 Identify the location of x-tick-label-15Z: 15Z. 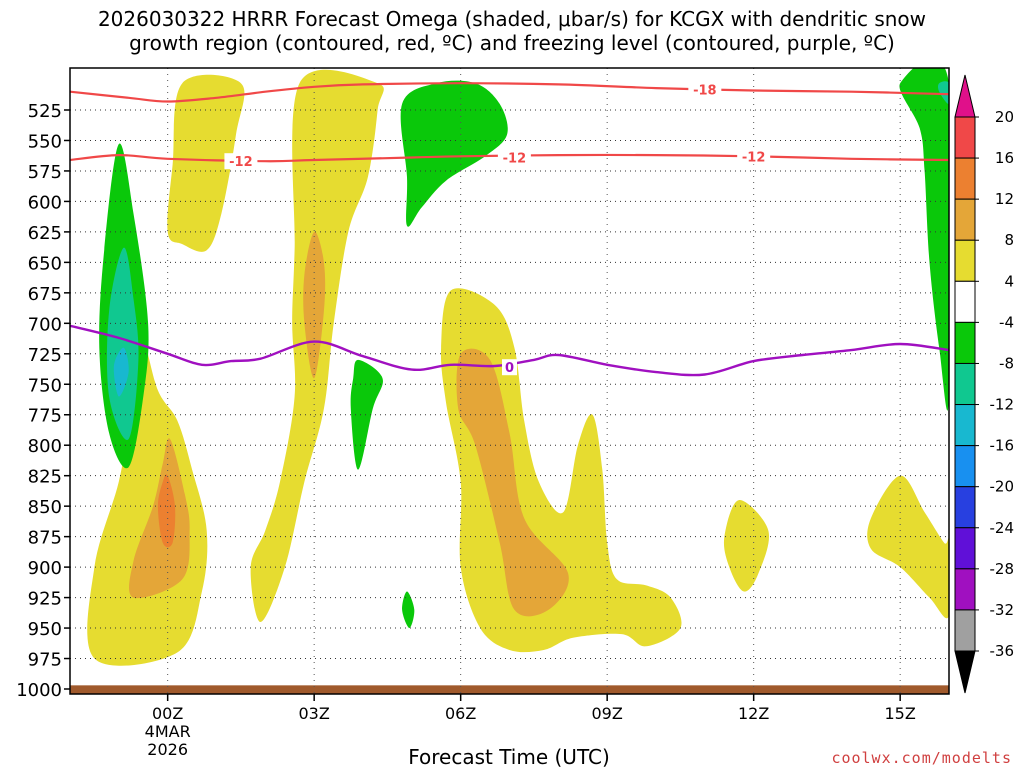
(900, 713).